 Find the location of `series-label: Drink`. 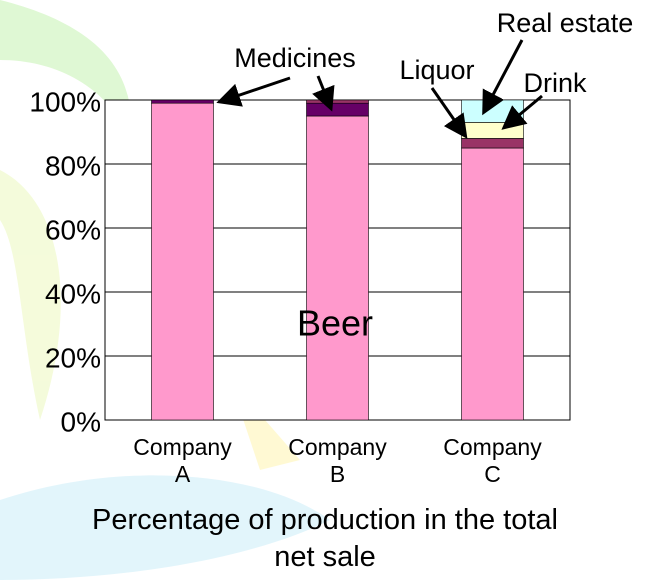

series-label: Drink is located at coordinates (555, 83).